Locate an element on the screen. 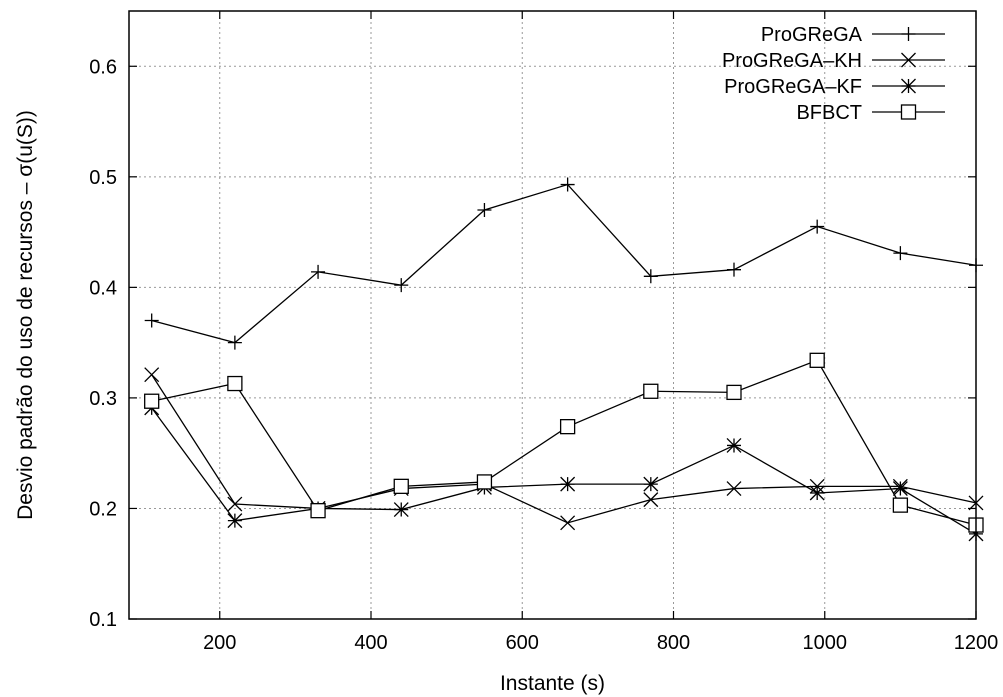 Image resolution: width=1003 pixels, height=697 pixels. legend-label: ProGReGA–KF is located at coordinates (793, 87).